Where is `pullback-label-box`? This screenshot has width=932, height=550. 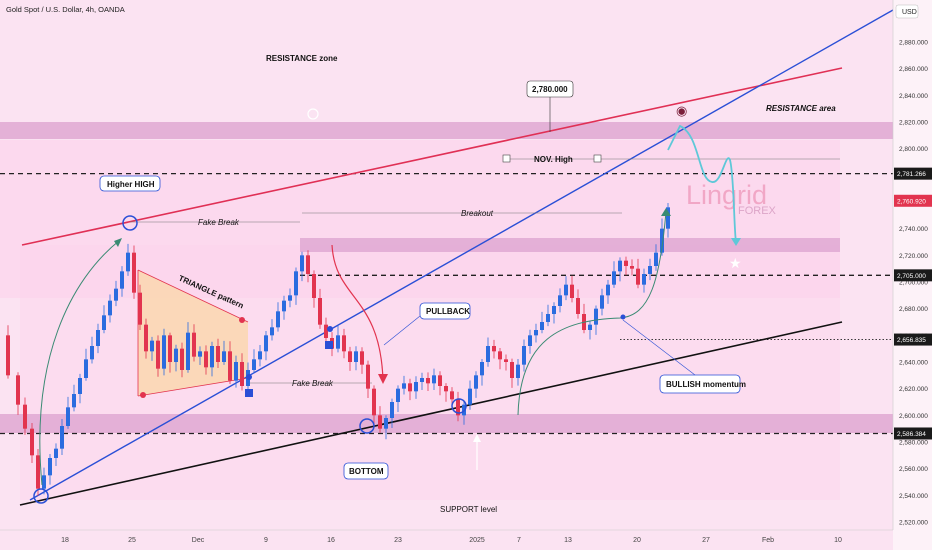 pullback-label-box is located at coordinates (445, 311).